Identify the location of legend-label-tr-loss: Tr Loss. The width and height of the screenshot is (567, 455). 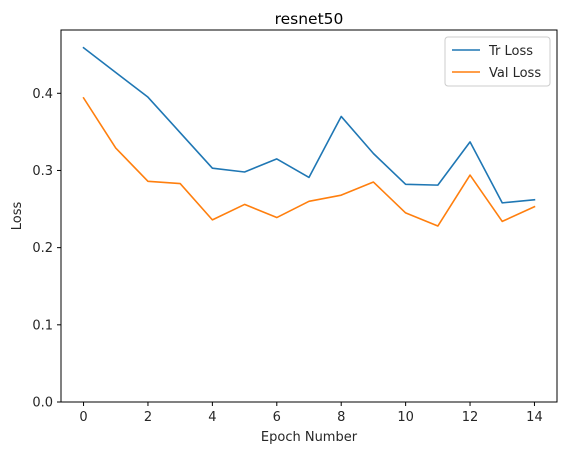
(510, 51).